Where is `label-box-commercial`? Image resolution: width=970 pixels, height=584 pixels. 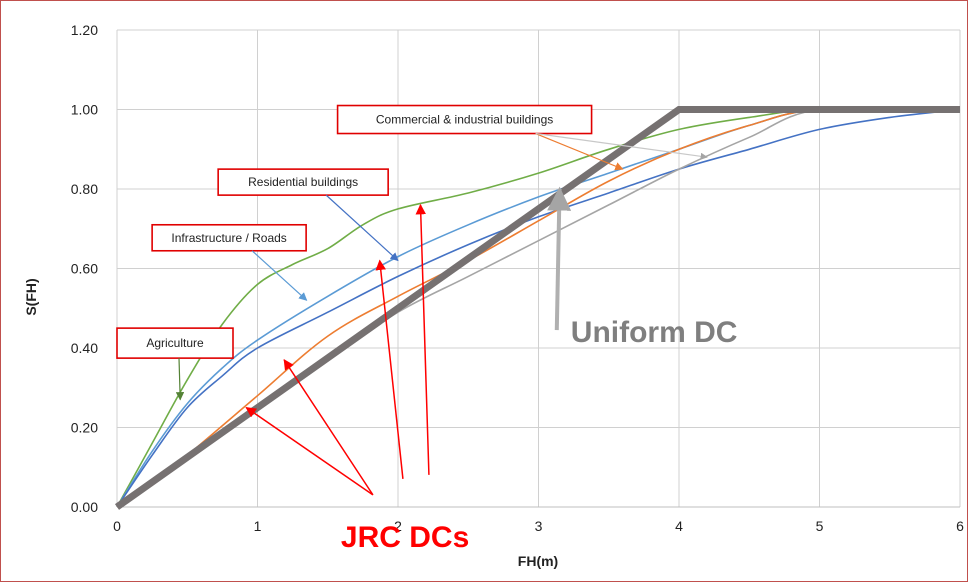 label-box-commercial is located at coordinates (464, 119).